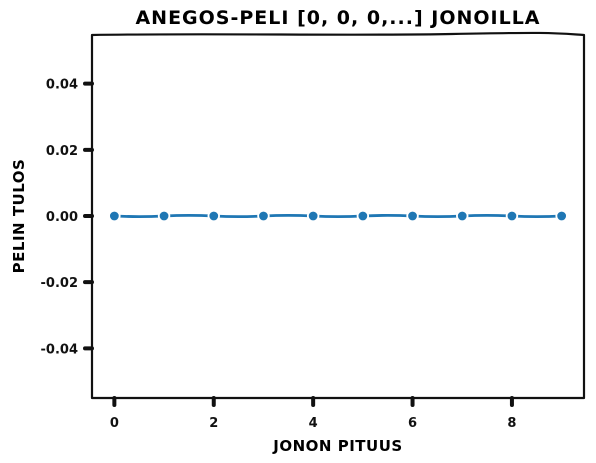 The image size is (596, 463). What do you see at coordinates (62, 217) in the screenshot?
I see `y-tick-label: 0.00` at bounding box center [62, 217].